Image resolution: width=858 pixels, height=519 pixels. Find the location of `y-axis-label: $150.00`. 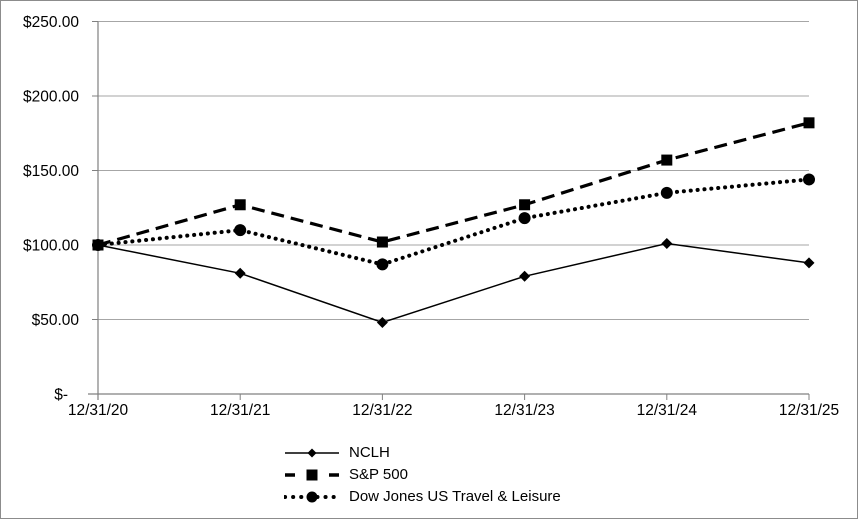

y-axis-label: $150.00 is located at coordinates (51, 171).